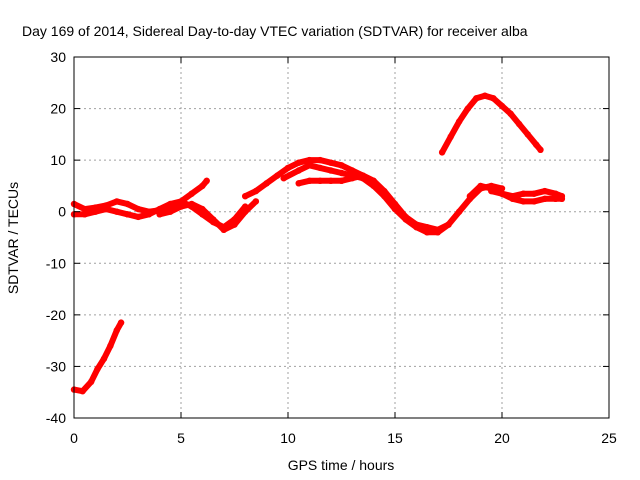 The width and height of the screenshot is (640, 480). What do you see at coordinates (502, 438) in the screenshot?
I see `x-tick-label: 20` at bounding box center [502, 438].